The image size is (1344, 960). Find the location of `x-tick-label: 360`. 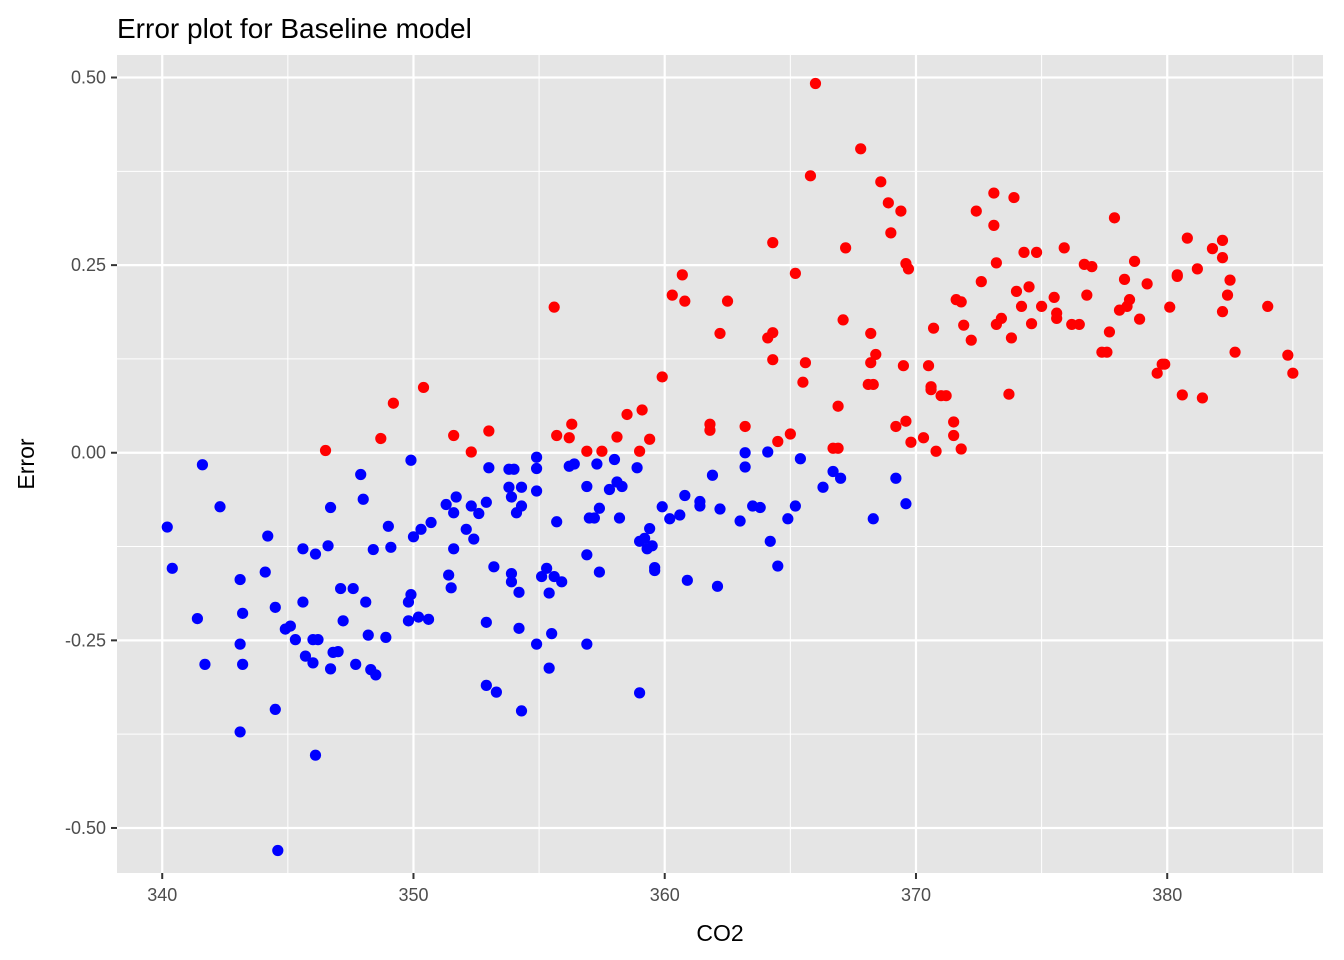

x-tick-label: 360 is located at coordinates (665, 895).